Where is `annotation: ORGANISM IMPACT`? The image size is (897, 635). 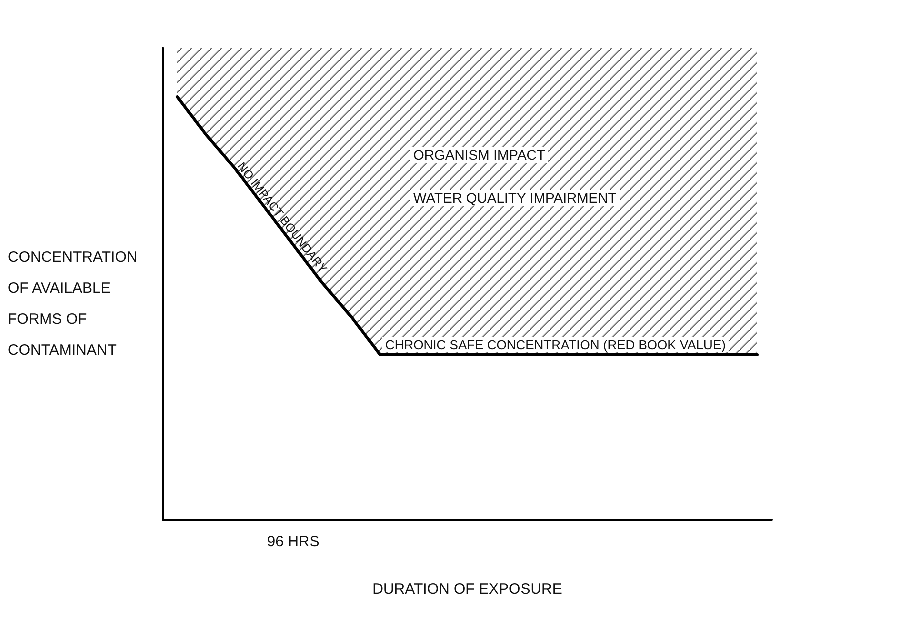
annotation: ORGANISM IMPACT is located at coordinates (480, 155).